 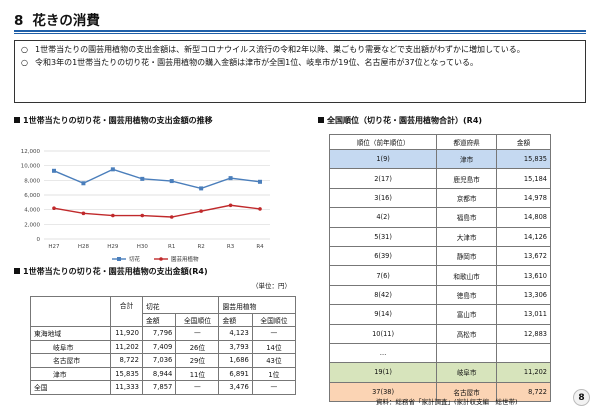 I want to click on x-tick-label: H30, so click(x=143, y=247).